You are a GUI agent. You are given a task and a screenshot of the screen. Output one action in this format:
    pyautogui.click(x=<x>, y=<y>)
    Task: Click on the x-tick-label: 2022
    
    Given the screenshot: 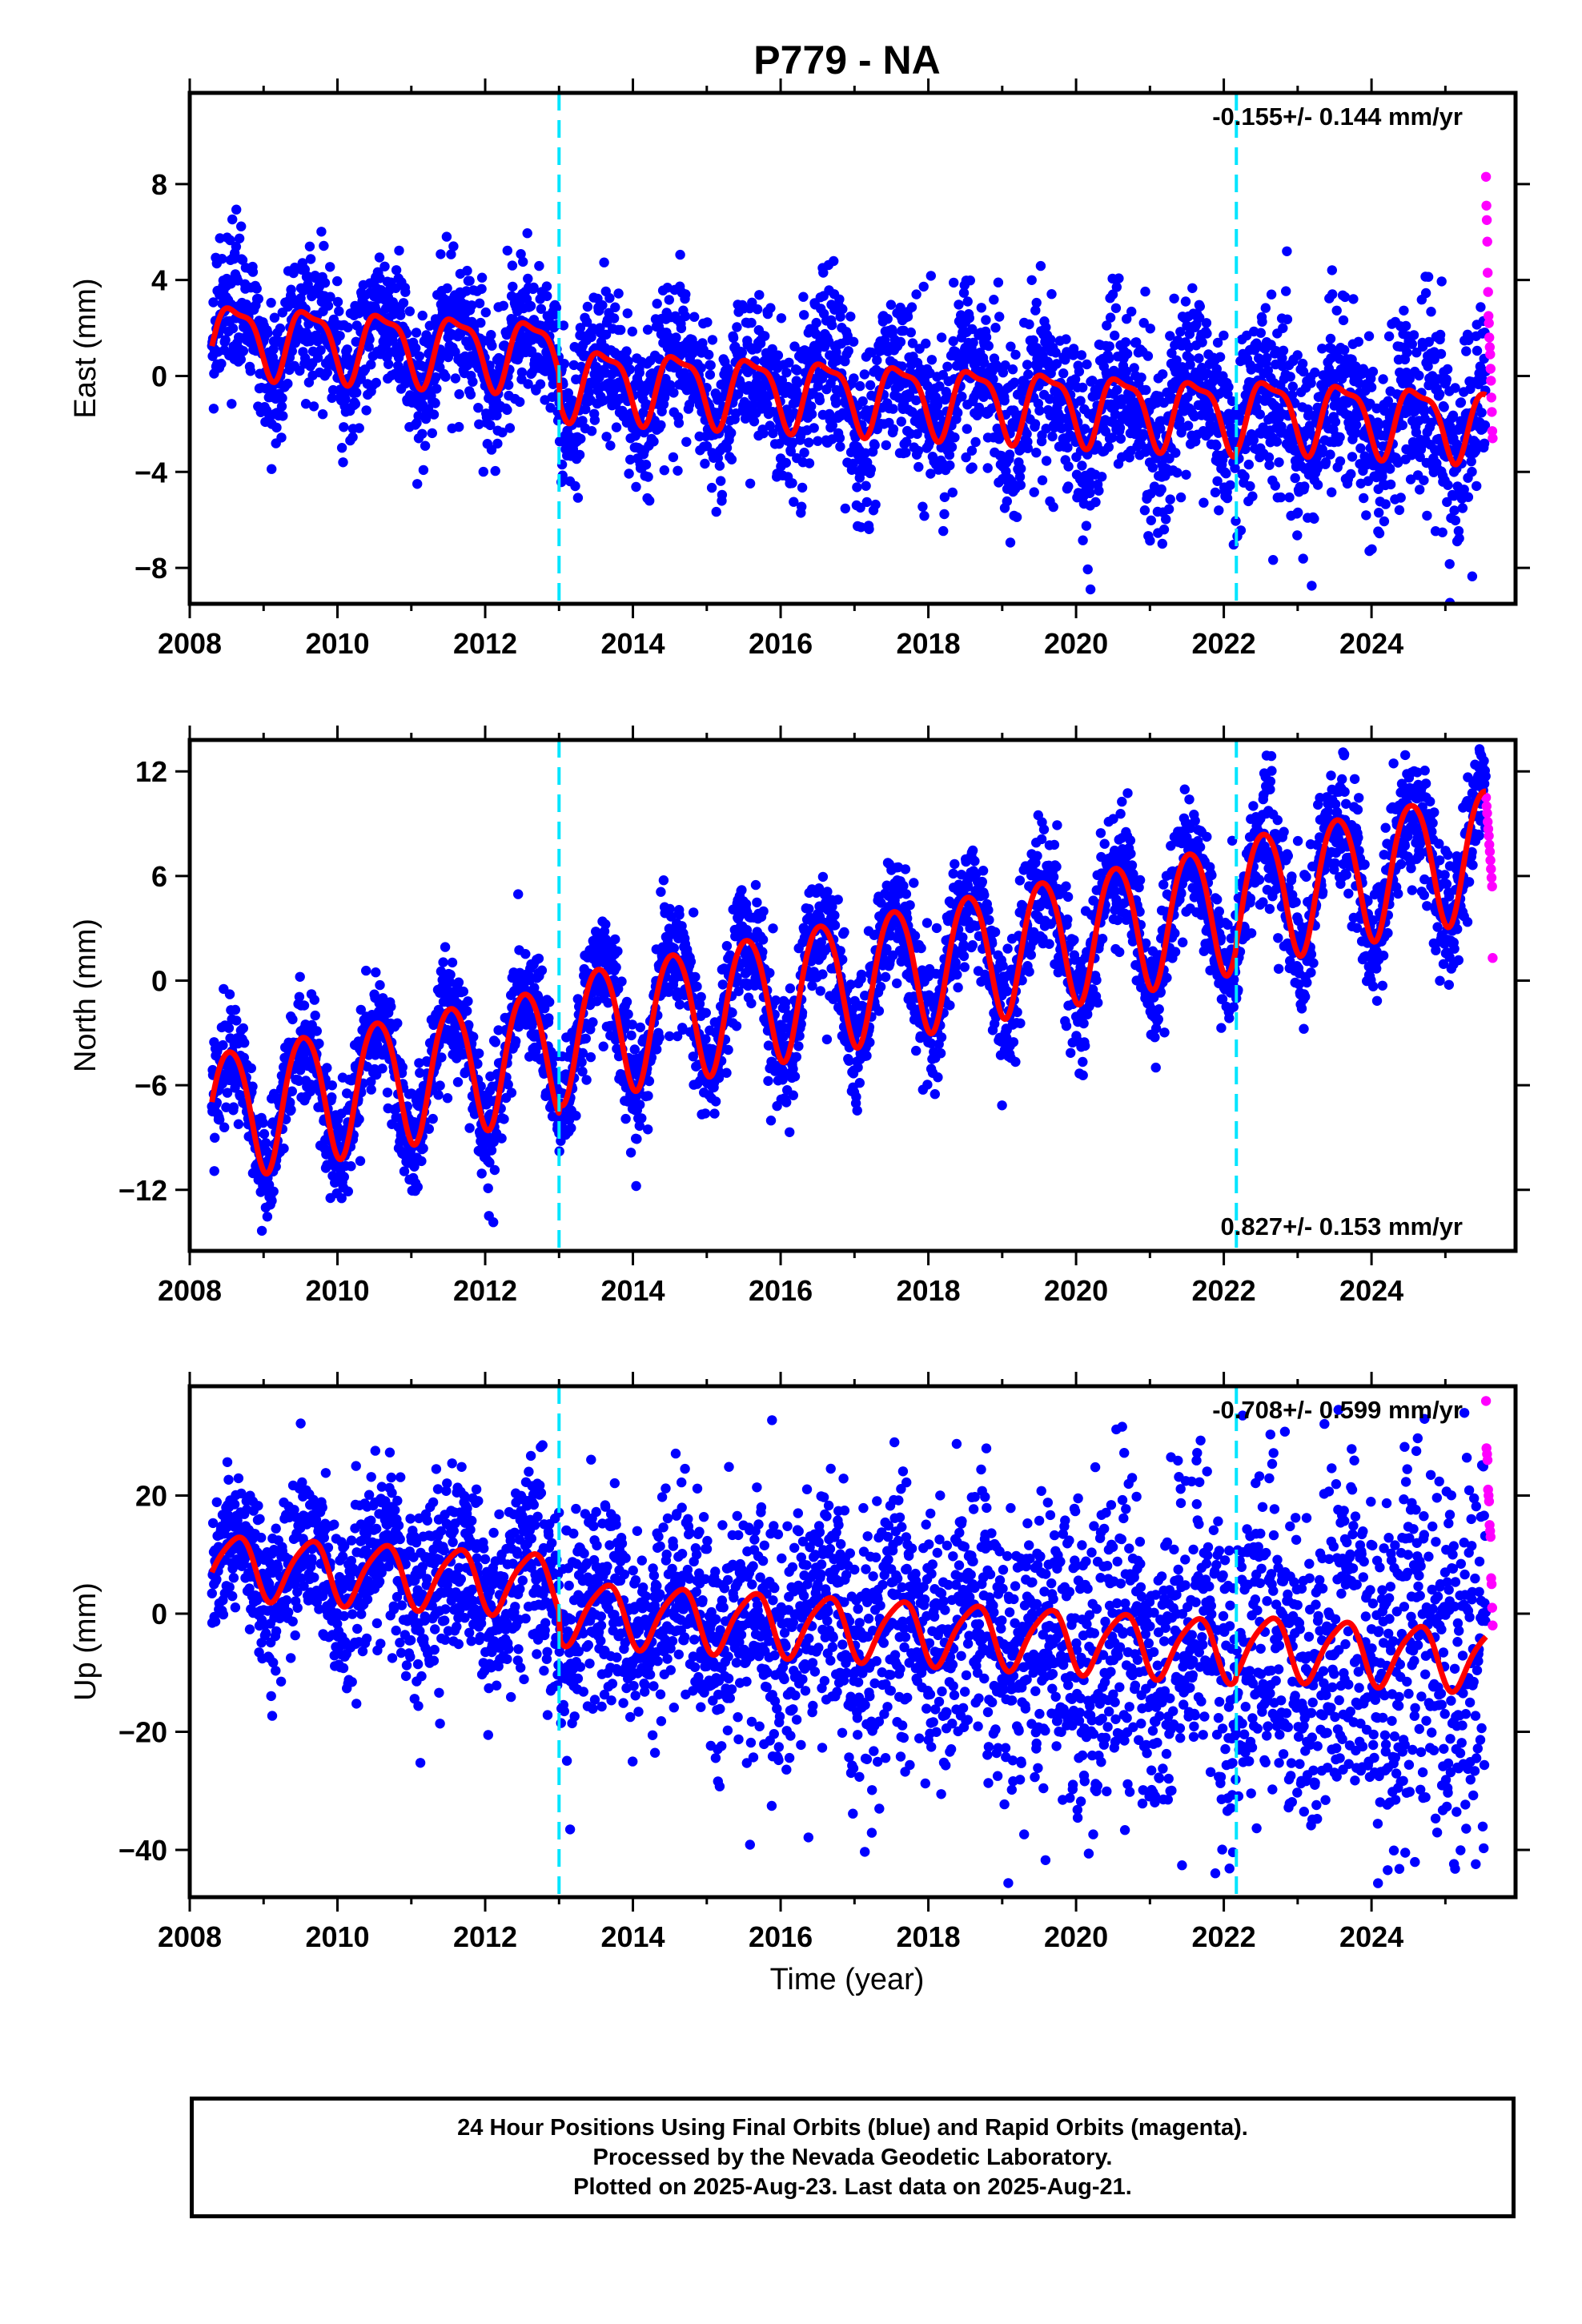 What is the action you would take?
    pyautogui.click(x=1224, y=644)
    